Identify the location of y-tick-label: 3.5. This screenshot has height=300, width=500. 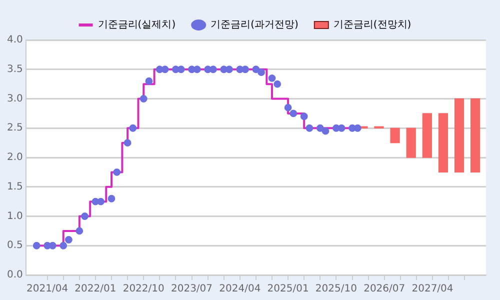
(14, 69).